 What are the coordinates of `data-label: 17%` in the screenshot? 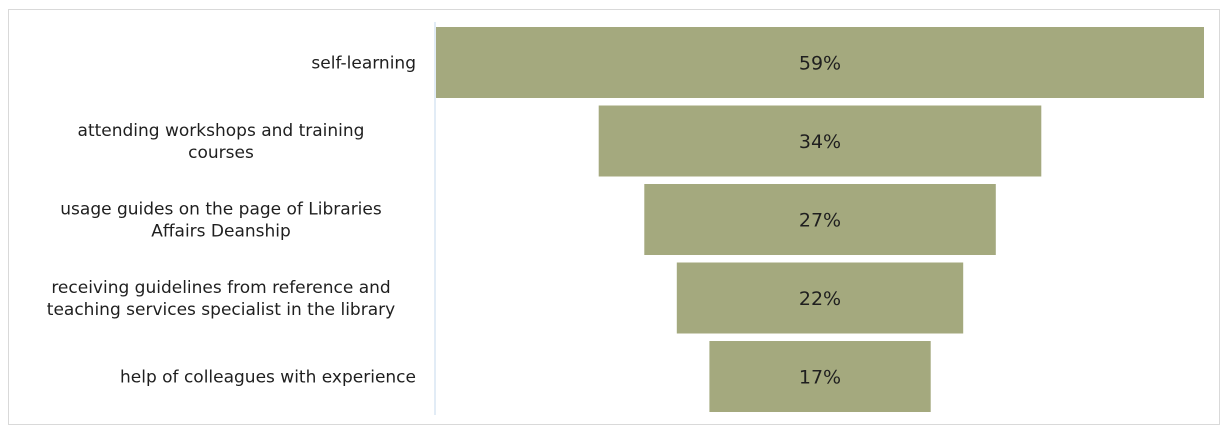 It's located at (820, 378).